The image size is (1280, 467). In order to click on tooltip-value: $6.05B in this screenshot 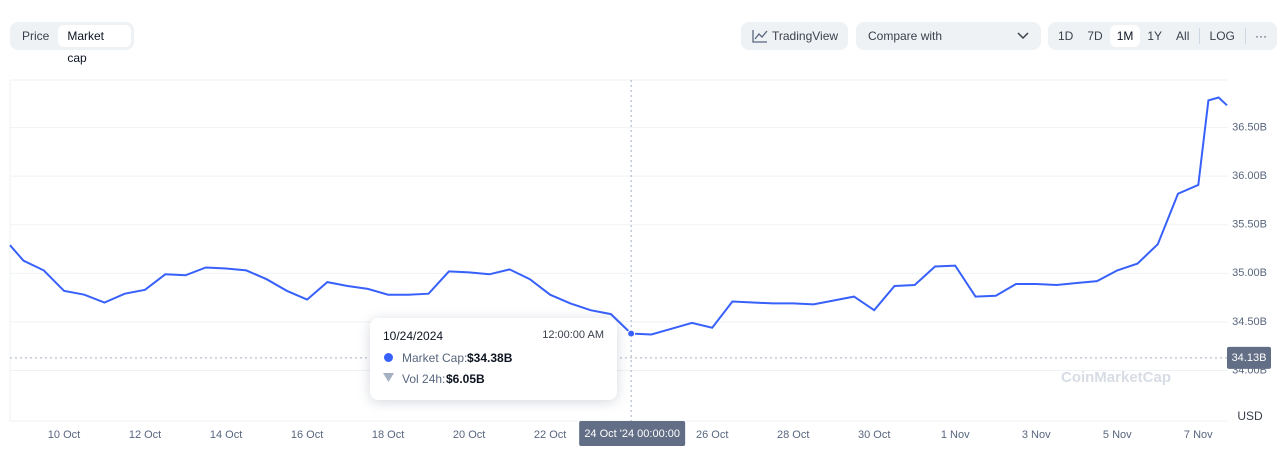, I will do `click(465, 379)`.